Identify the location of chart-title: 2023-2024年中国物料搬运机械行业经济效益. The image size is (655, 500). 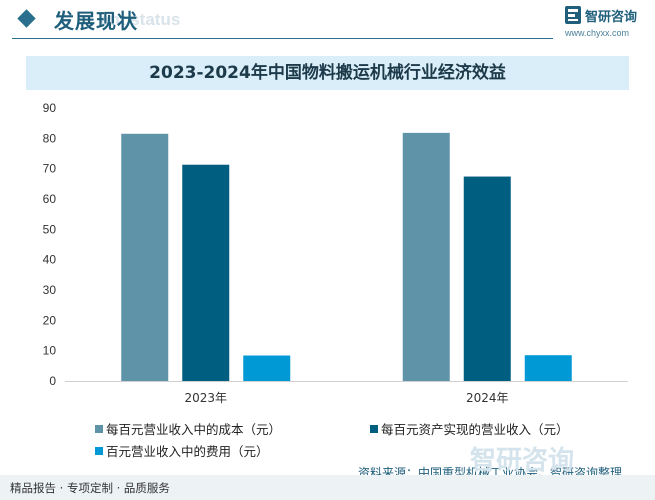
(327, 73).